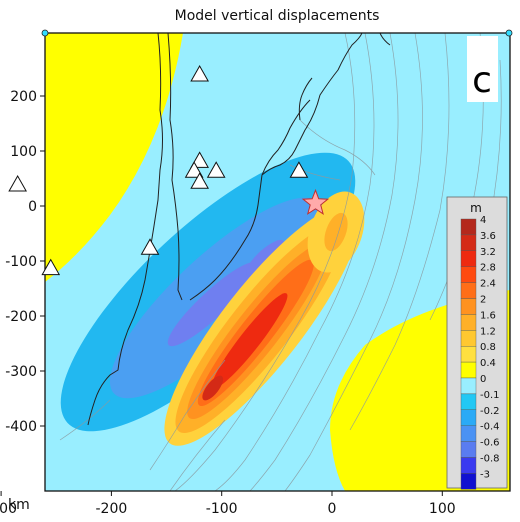  I want to click on legend-label: 3.2, so click(488, 252).